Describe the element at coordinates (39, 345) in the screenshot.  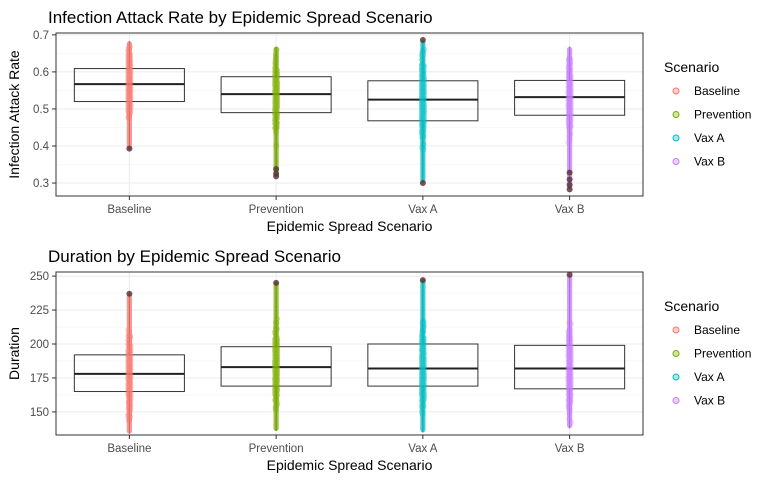
I see `y-tick-label: 200` at that location.